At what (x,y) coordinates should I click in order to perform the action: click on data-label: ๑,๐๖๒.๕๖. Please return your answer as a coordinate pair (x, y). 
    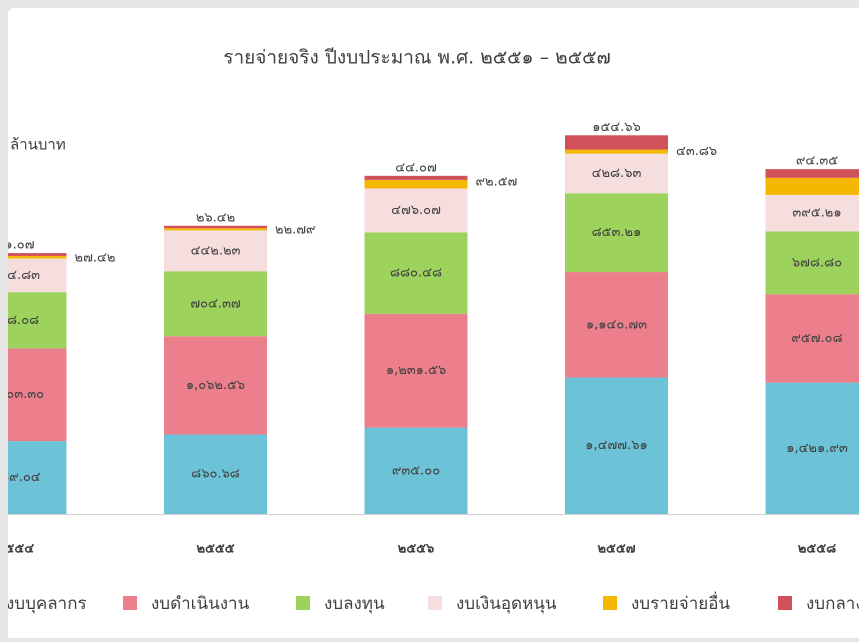
    Looking at the image, I should click on (215, 385).